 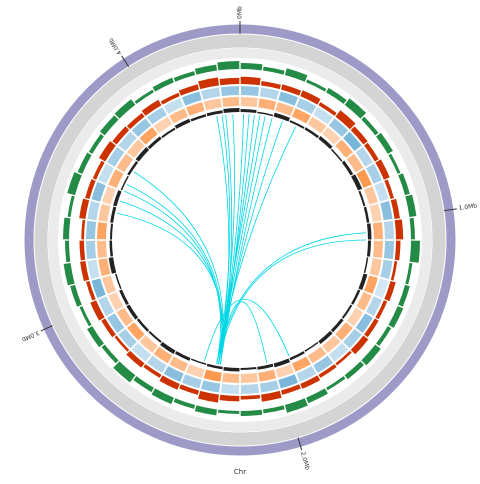 What do you see at coordinates (30, 336) in the screenshot?
I see `tick-label: 3.0Mb` at bounding box center [30, 336].